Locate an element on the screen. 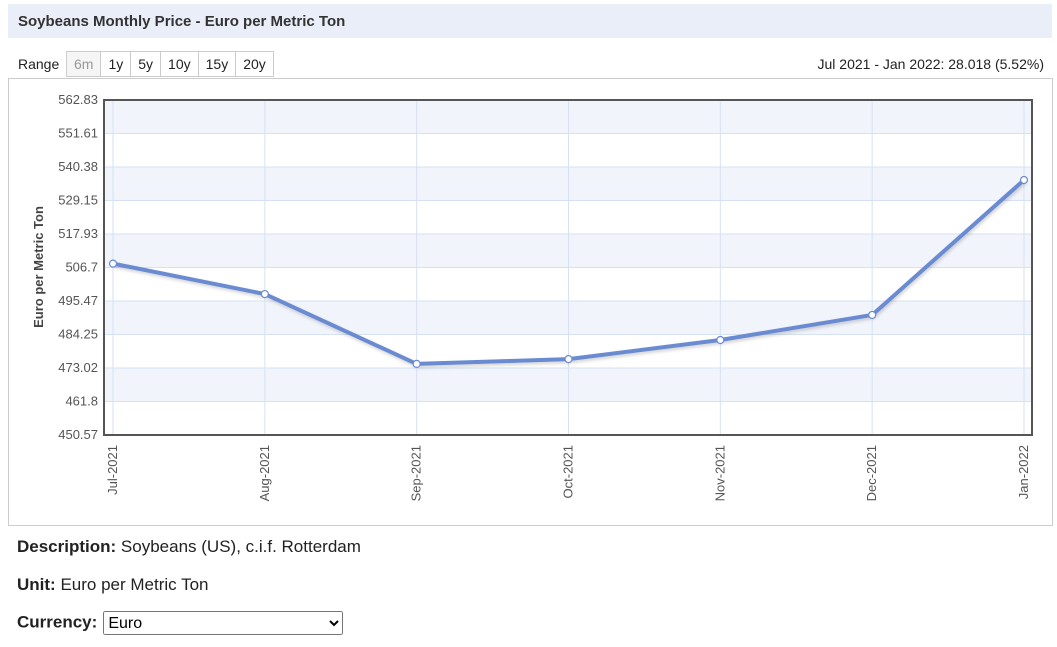  y-tick-label: 551.61 is located at coordinates (78, 132).